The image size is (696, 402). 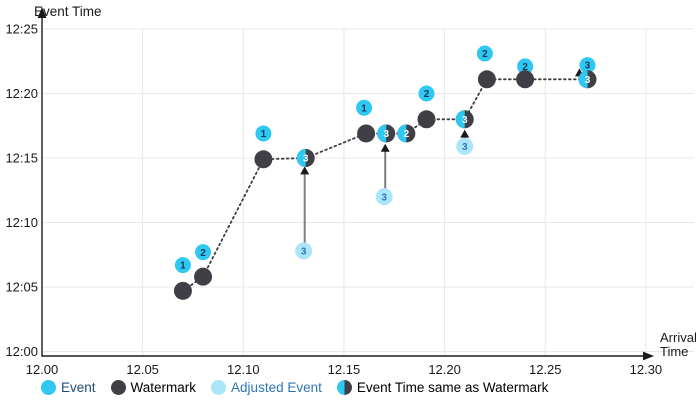 What do you see at coordinates (163, 387) in the screenshot?
I see `legend-label: Watermark` at bounding box center [163, 387].